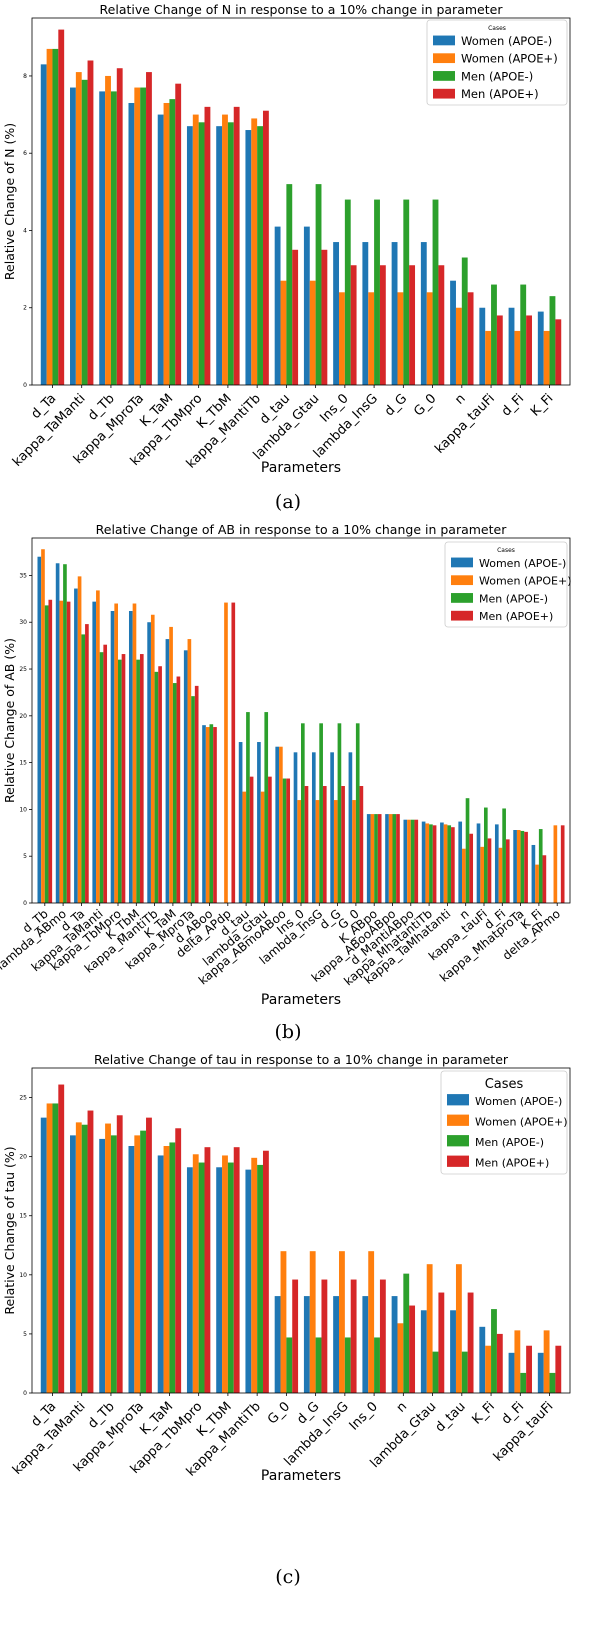 This screenshot has height=1636, width=602. Describe the element at coordinates (185, 776) in the screenshot. I see `bar-kappa_MproTa-womenapoe-` at that location.